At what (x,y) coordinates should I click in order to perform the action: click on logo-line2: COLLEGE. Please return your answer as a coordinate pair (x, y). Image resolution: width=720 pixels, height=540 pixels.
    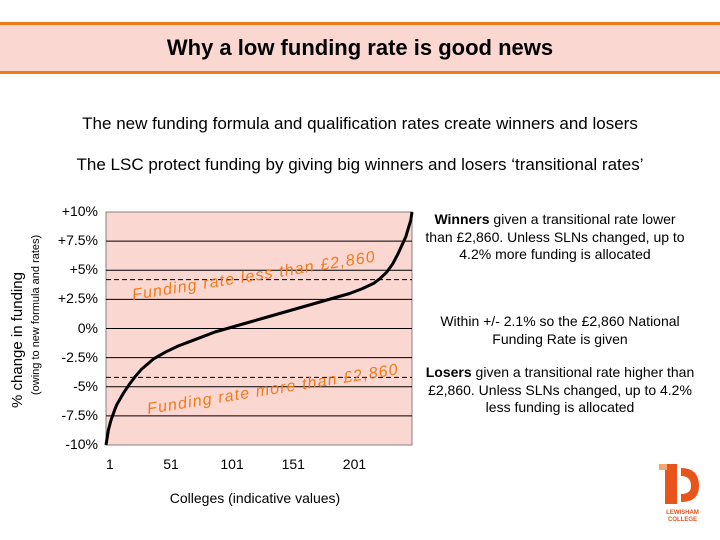
    Looking at the image, I should click on (682, 520).